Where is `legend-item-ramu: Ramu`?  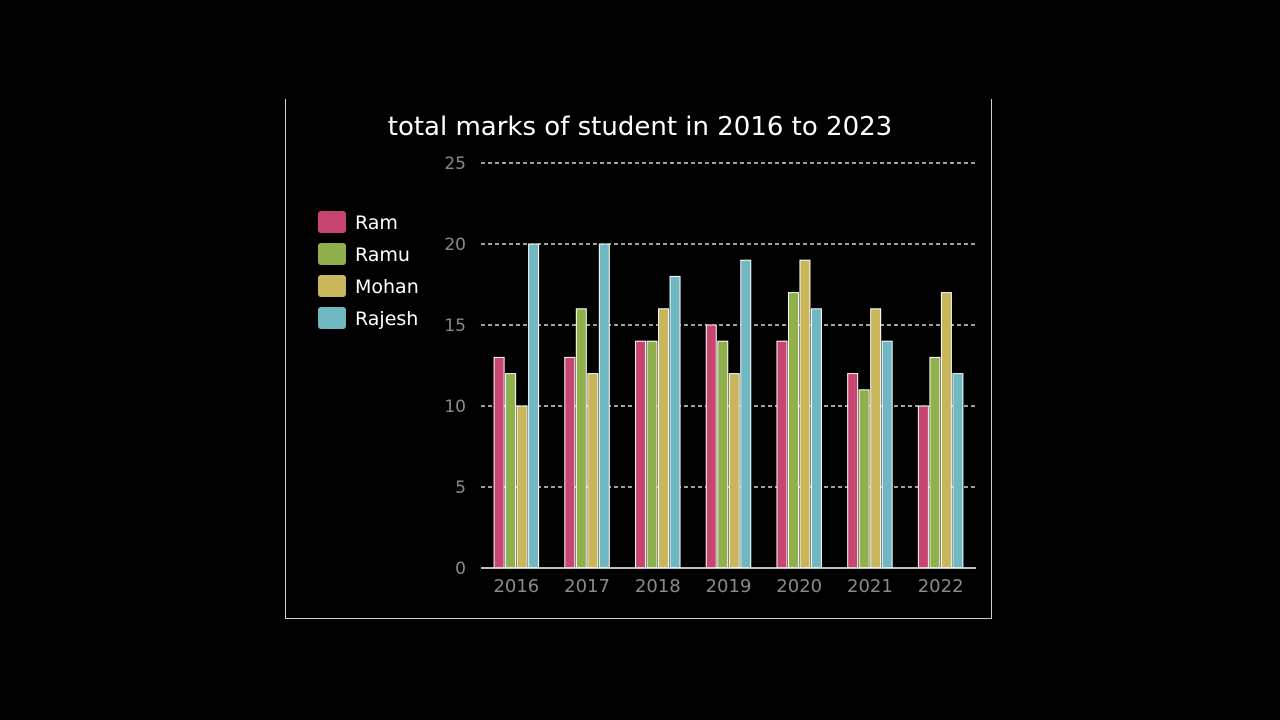 legend-item-ramu: Ramu is located at coordinates (364, 254).